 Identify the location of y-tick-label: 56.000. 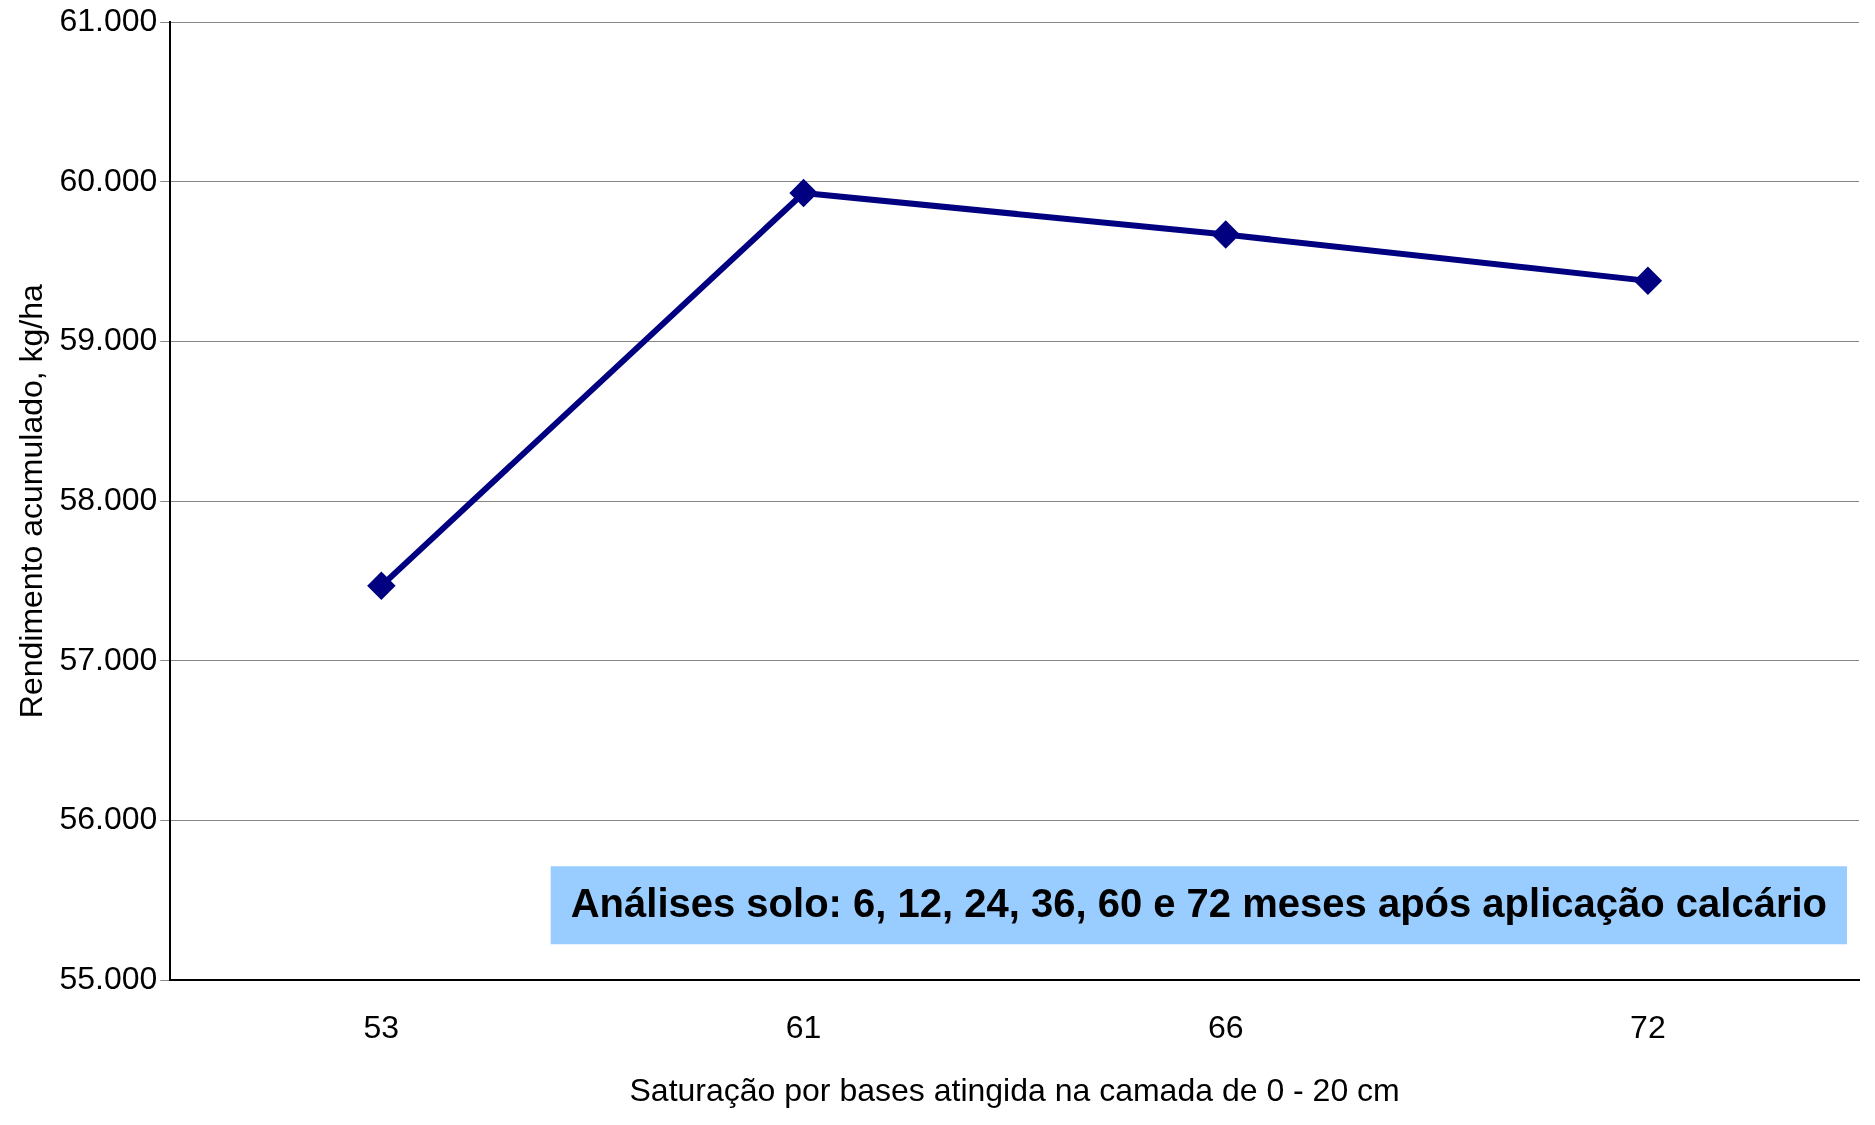
(108, 818).